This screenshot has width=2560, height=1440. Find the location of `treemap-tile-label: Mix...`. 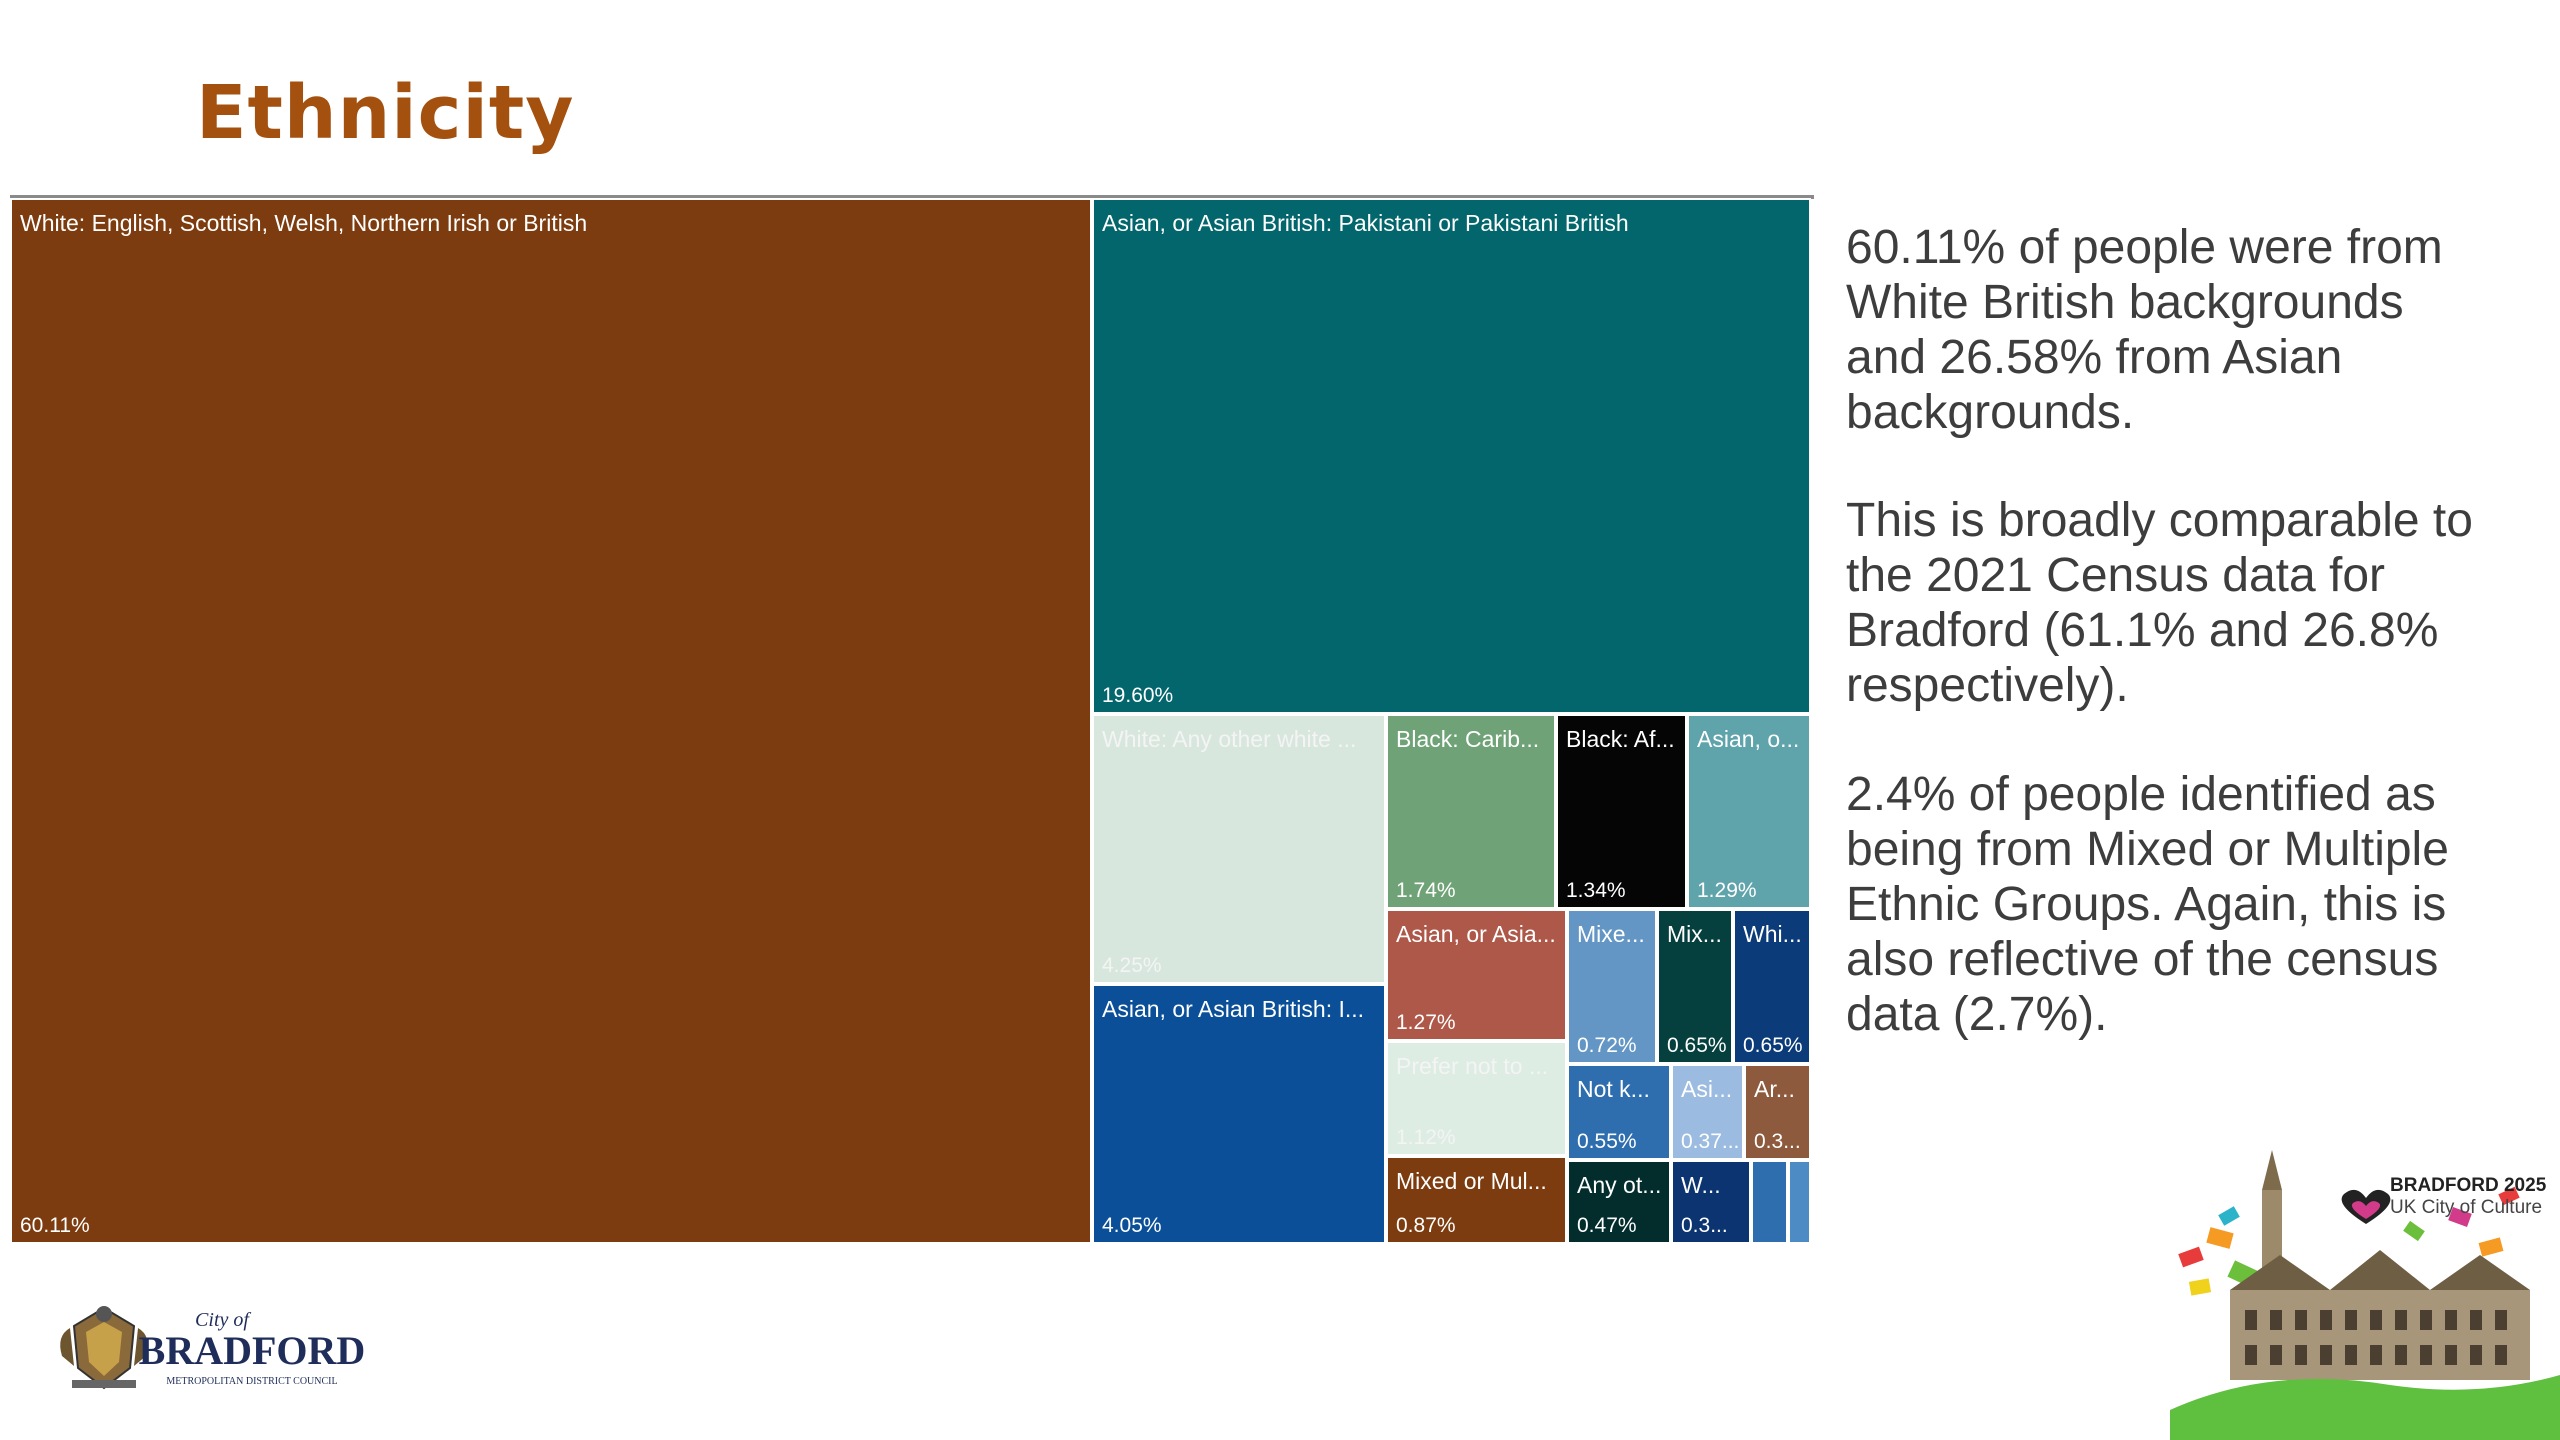

treemap-tile-label: Mix... is located at coordinates (1694, 934).